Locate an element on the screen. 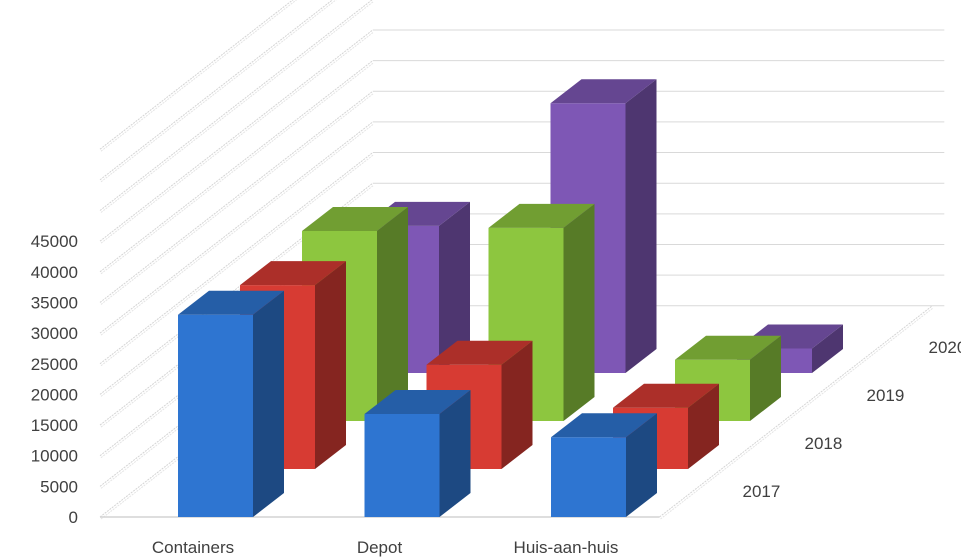  y-tick-label: 35000 is located at coordinates (54, 302).